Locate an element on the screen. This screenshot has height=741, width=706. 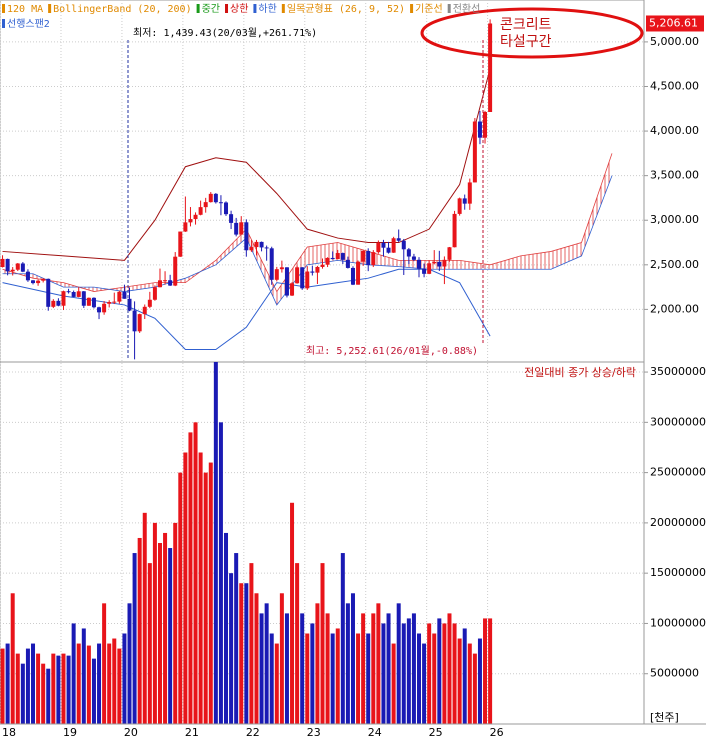
y-tick-label: 30000000 is located at coordinates (678, 421).